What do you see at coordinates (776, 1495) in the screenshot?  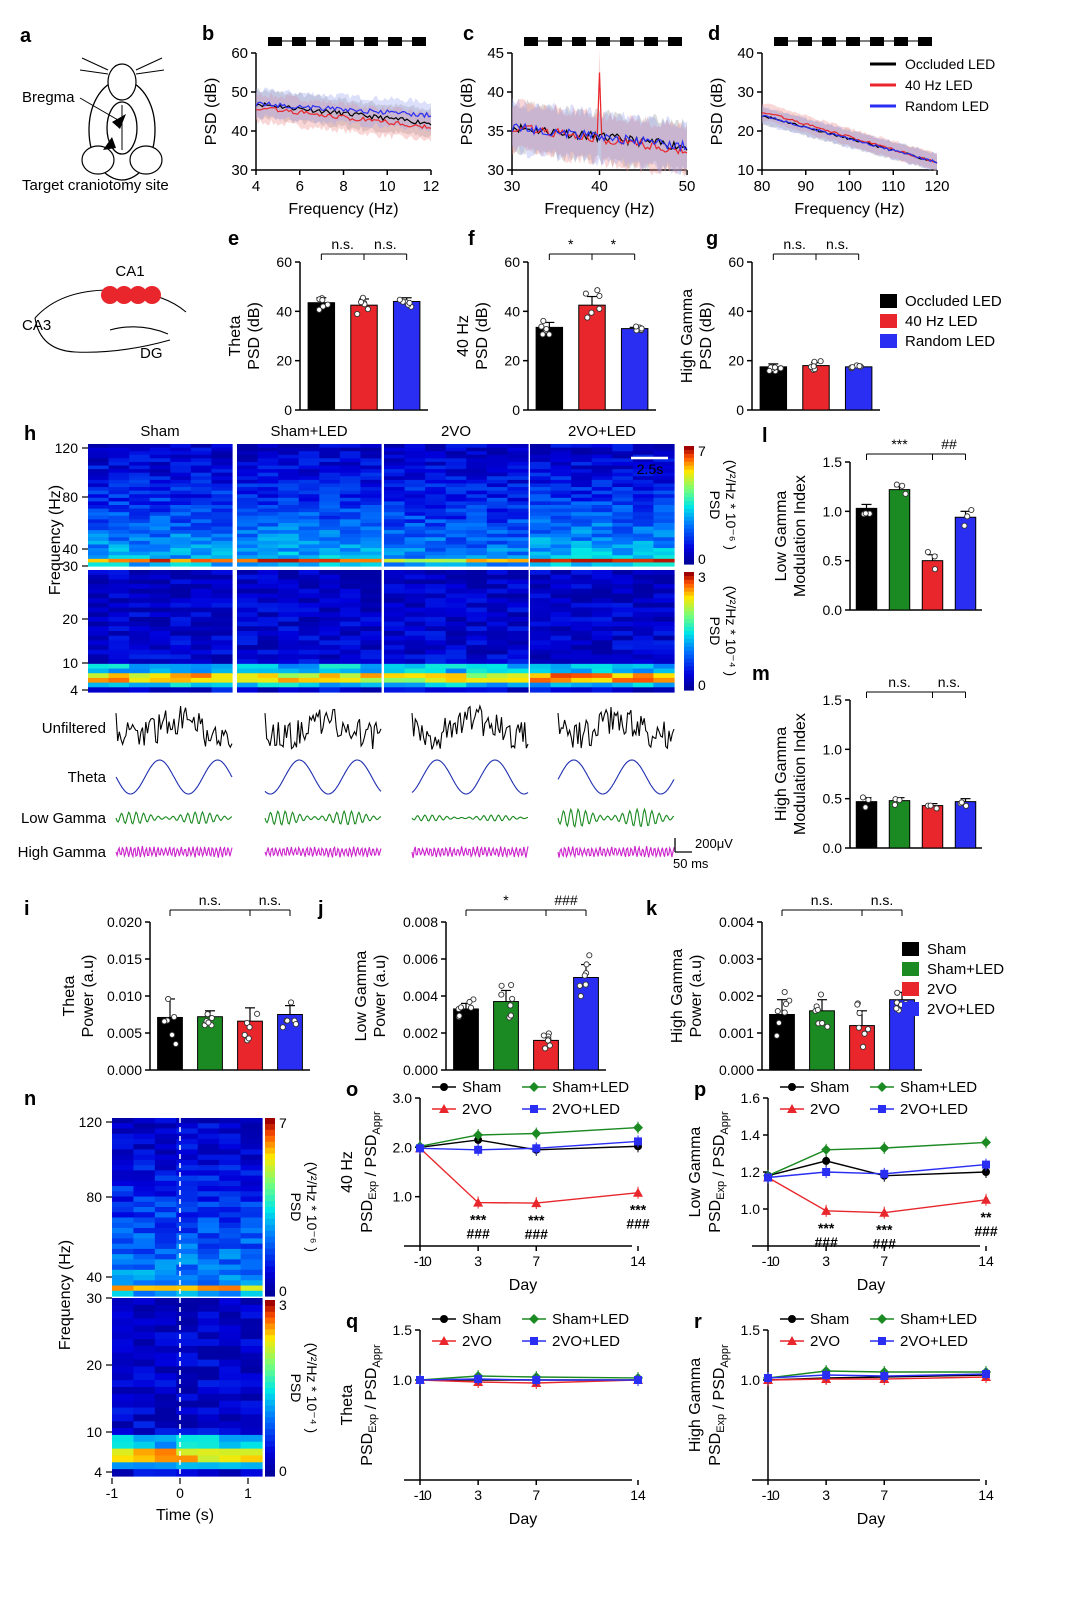 I see `x-tick-label: 0` at bounding box center [776, 1495].